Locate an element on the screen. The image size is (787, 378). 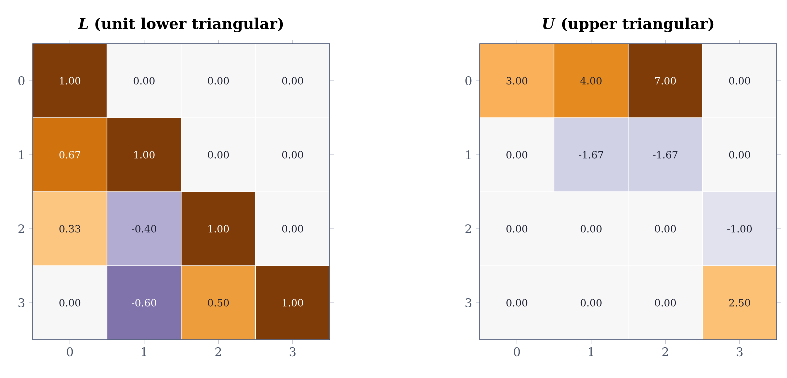
chart-title: L (unit lower triangular) is located at coordinates (181, 25).